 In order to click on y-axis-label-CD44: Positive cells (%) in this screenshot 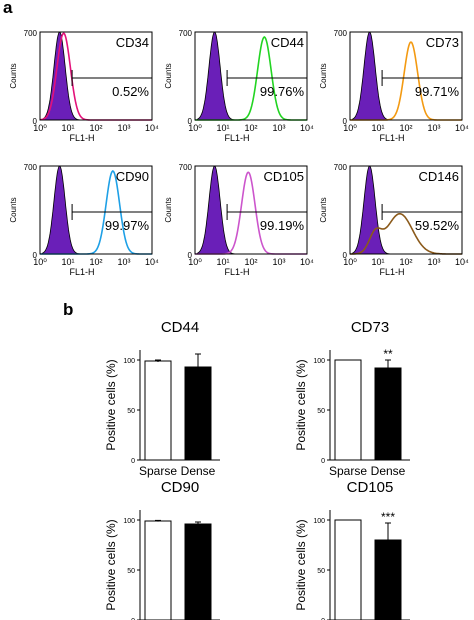, I will do `click(111, 404)`.